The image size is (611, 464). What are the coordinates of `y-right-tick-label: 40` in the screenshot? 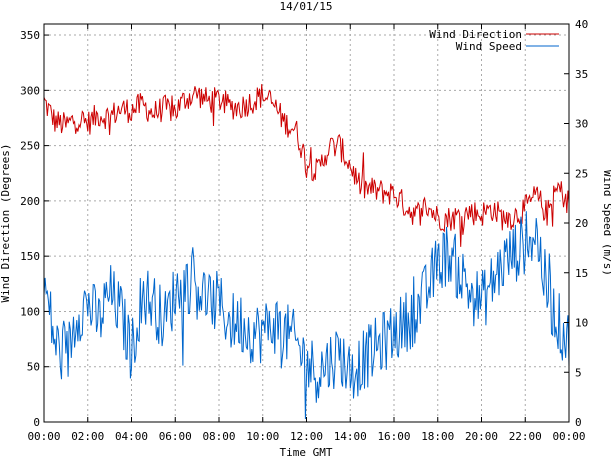 It's located at (581, 24).